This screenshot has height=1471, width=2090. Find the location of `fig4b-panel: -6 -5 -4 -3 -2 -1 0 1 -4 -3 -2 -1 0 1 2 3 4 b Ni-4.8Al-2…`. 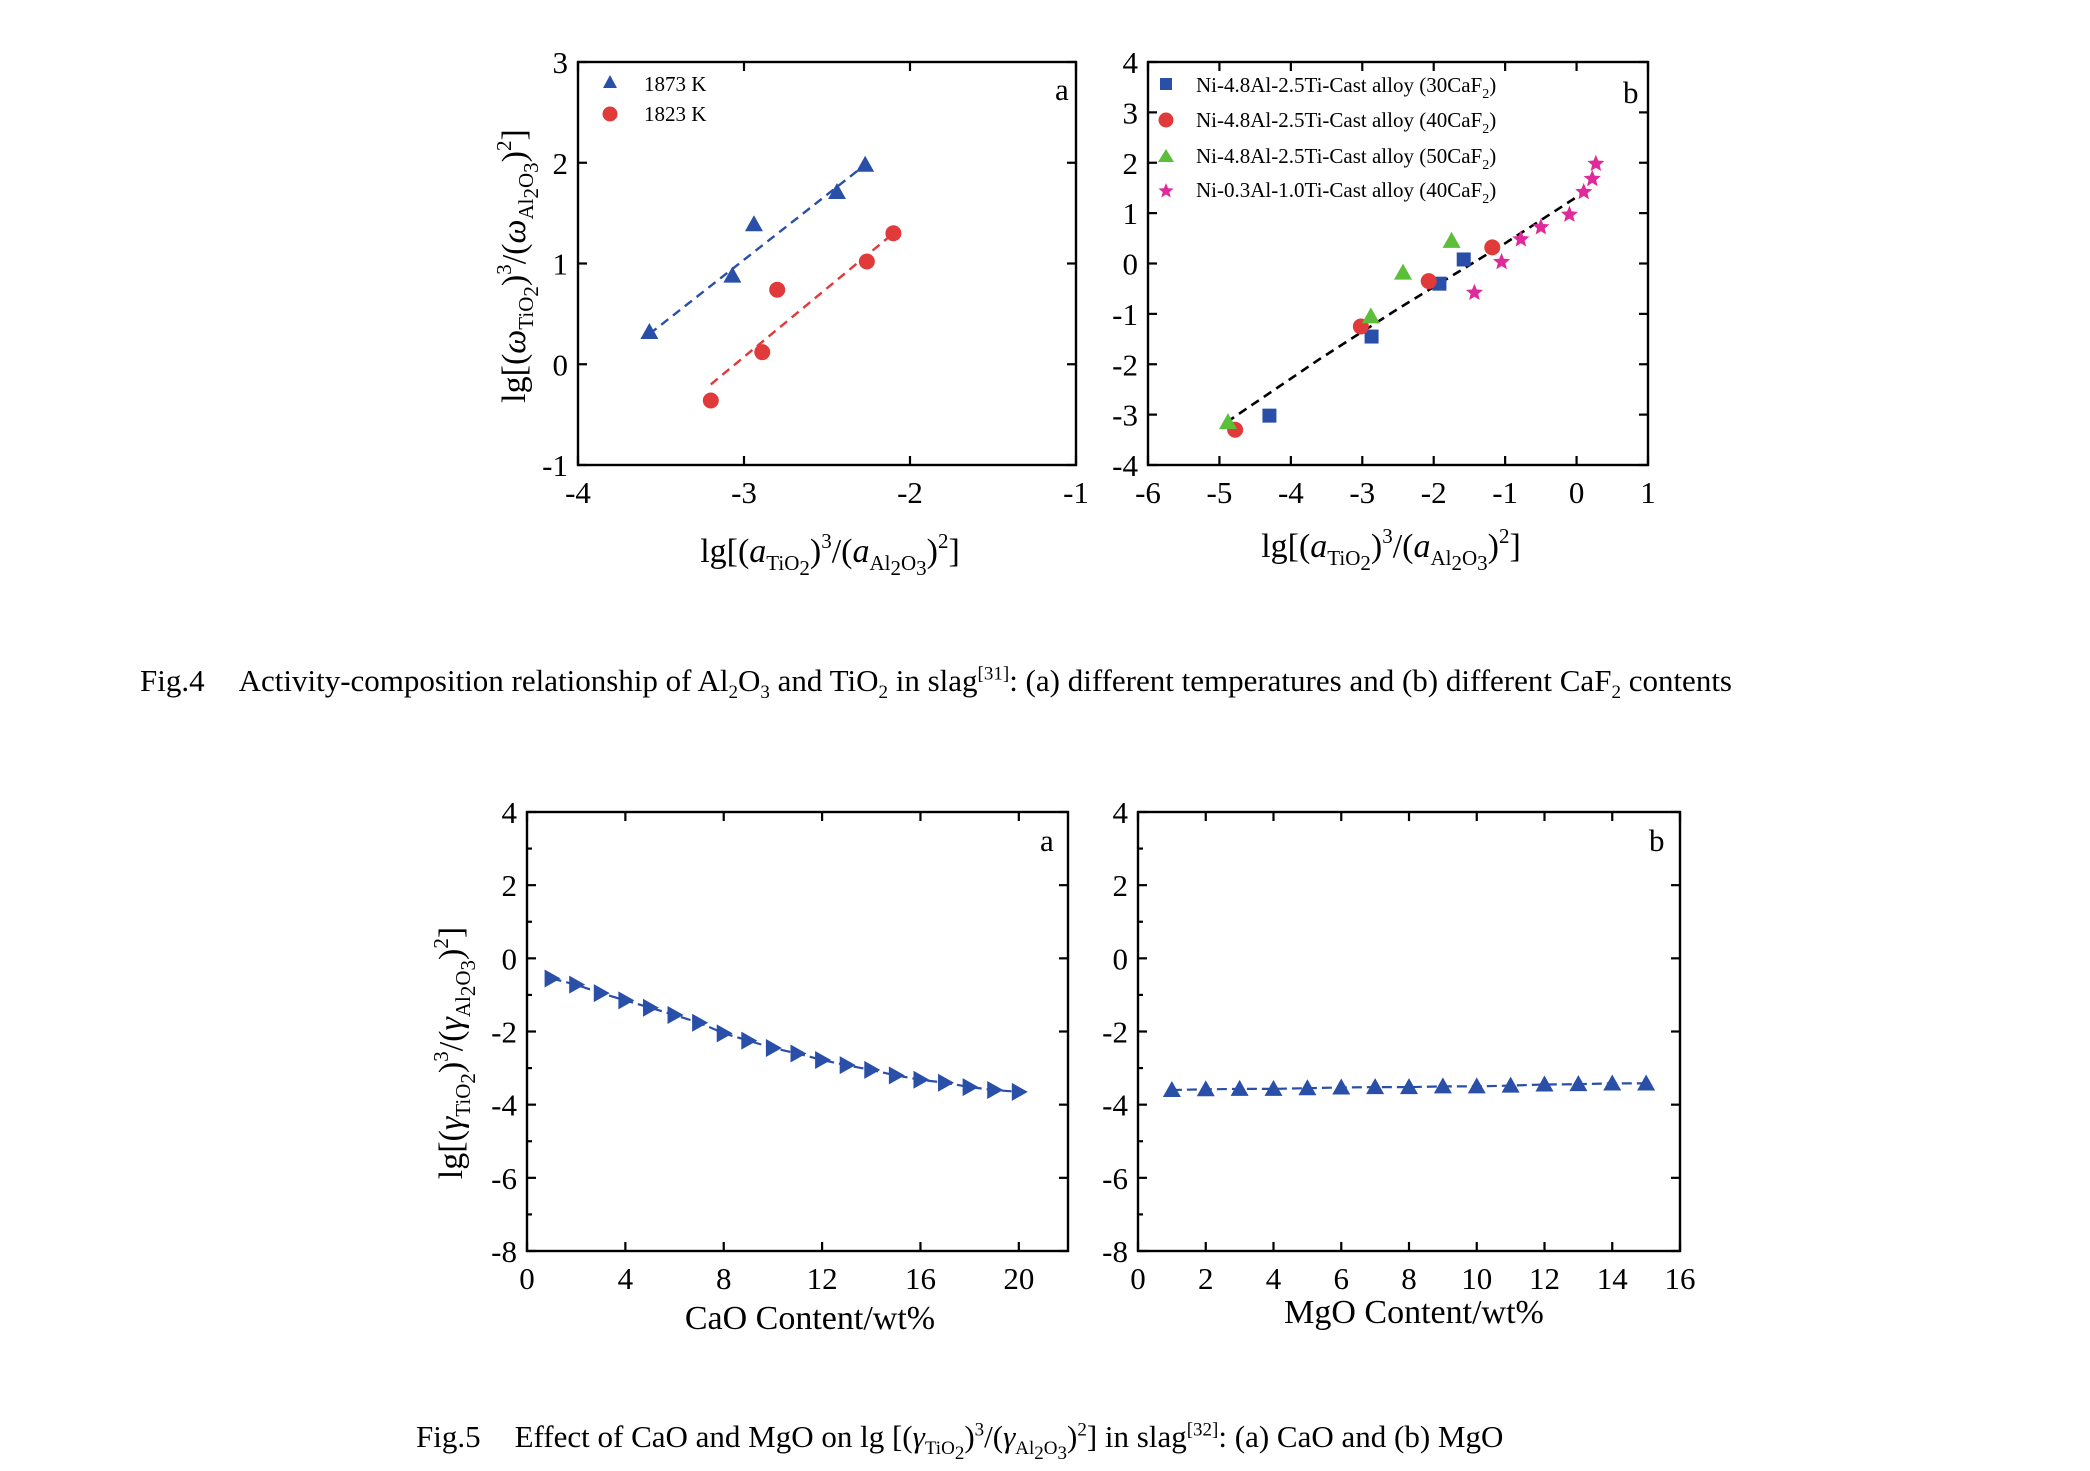

fig4b-panel: -6 -5 -4 -3 -2 -1 0 1 -4 -3 -2 -1 0 1 2 3 4 b Ni-4.8Al-2… is located at coordinates (1384, 310).